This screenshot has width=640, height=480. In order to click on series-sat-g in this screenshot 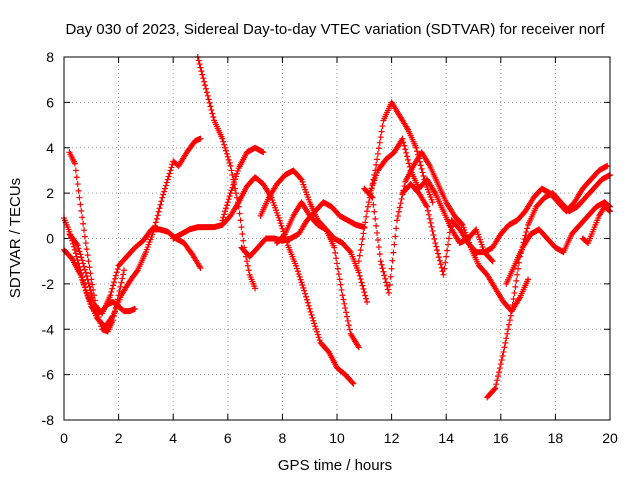, I will do `click(243, 184)`.